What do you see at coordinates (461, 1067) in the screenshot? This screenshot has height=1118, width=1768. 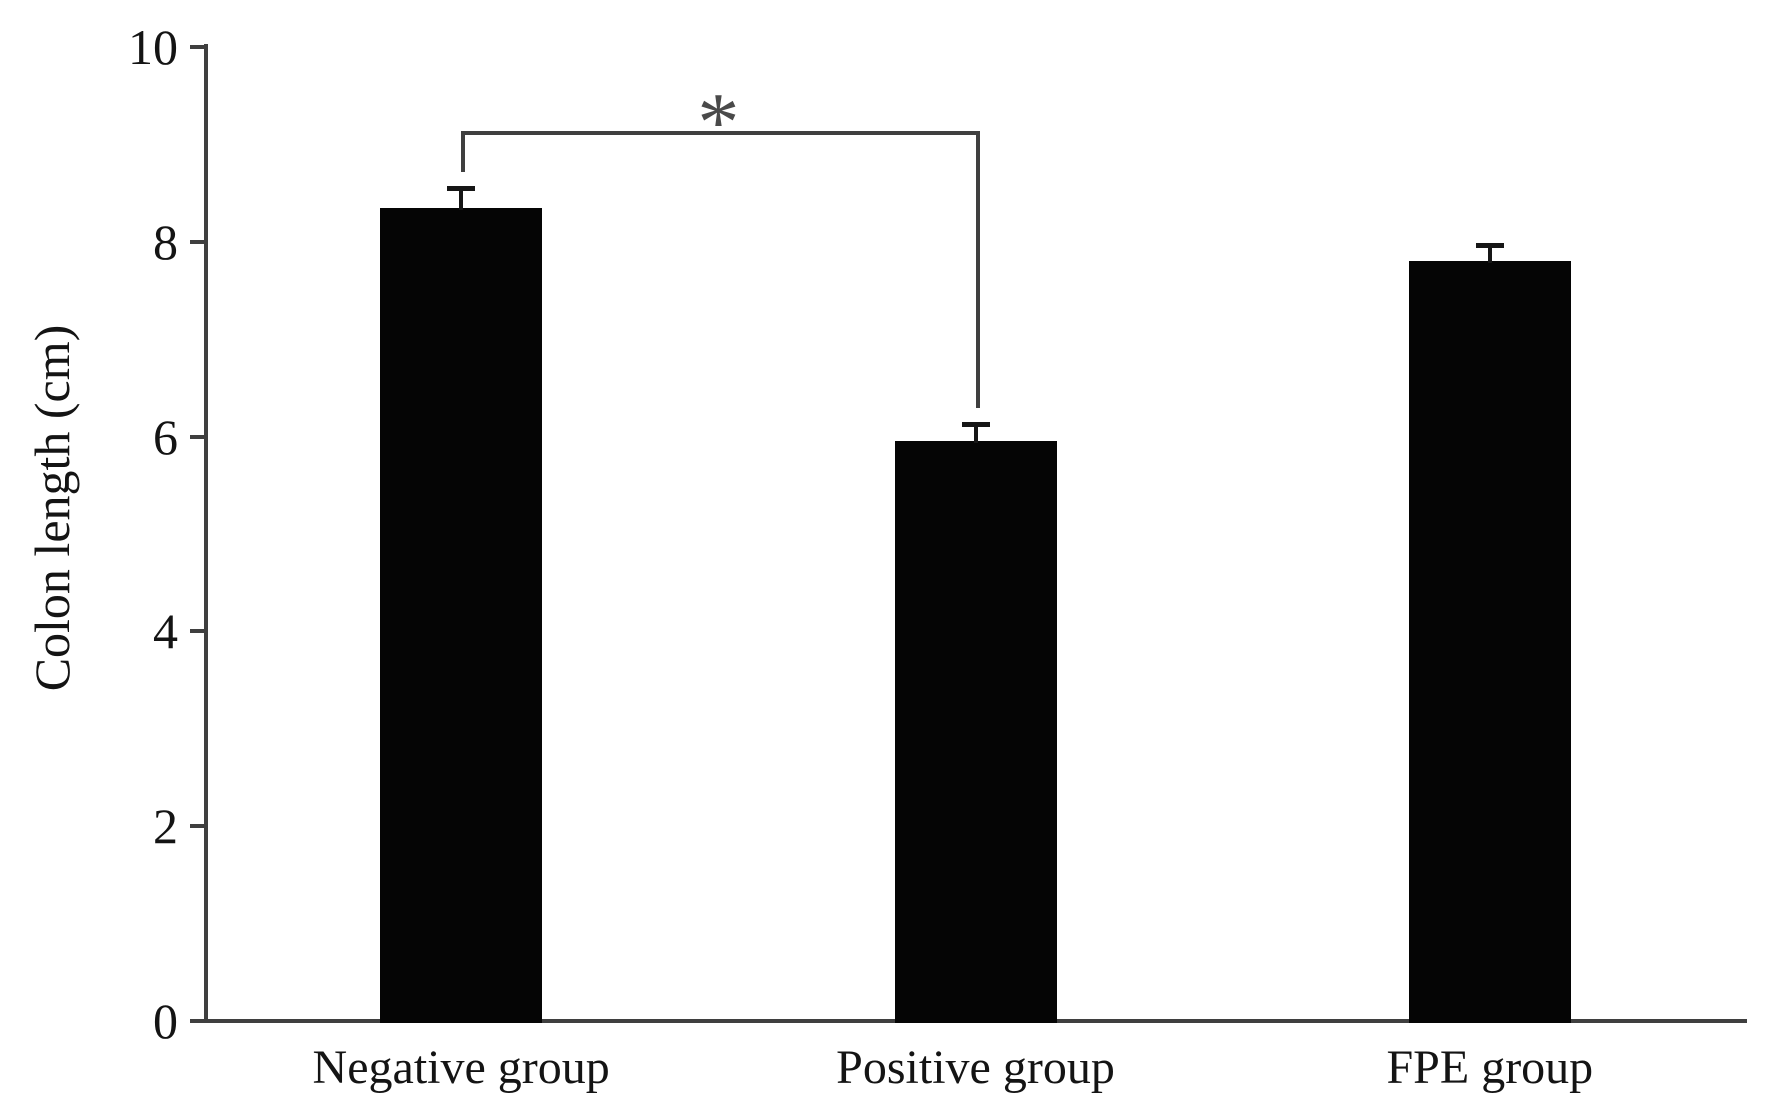 I see `x-axis-label-negative-group: Negative group` at bounding box center [461, 1067].